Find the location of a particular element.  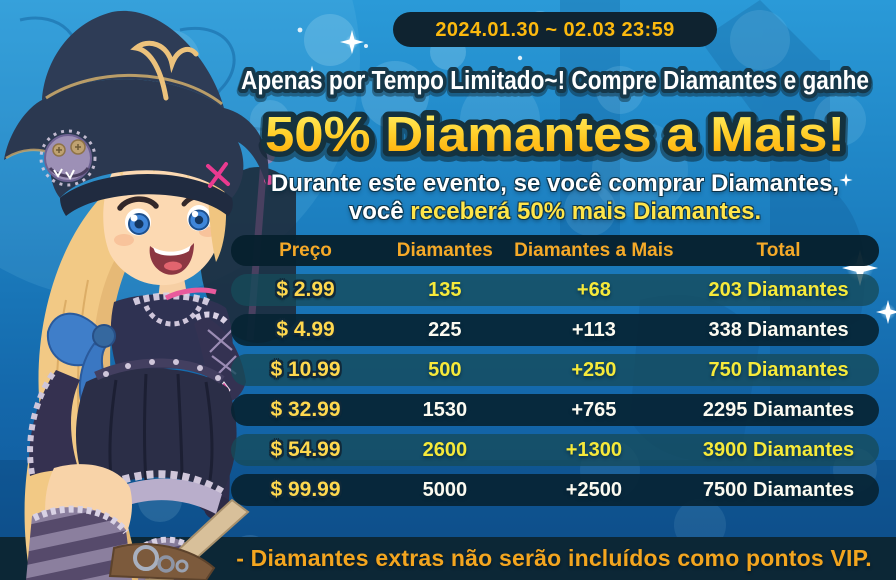

price-cell: $ 4.99 is located at coordinates (305, 329).